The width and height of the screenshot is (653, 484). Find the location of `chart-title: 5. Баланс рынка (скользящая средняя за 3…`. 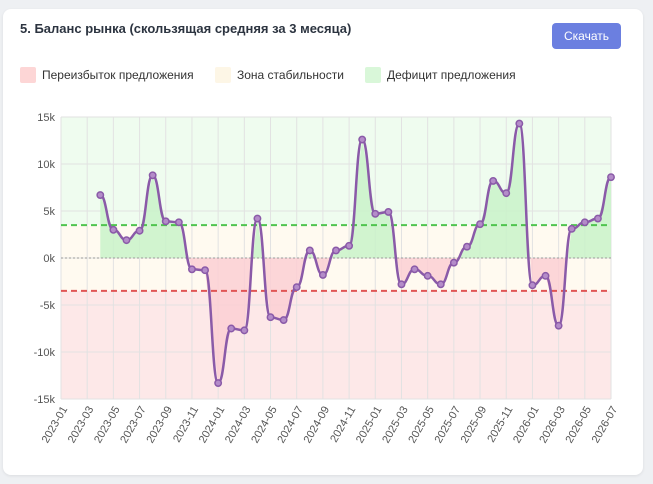

chart-title: 5. Баланс рынка (скользящая средняя за 3… is located at coordinates (186, 28).